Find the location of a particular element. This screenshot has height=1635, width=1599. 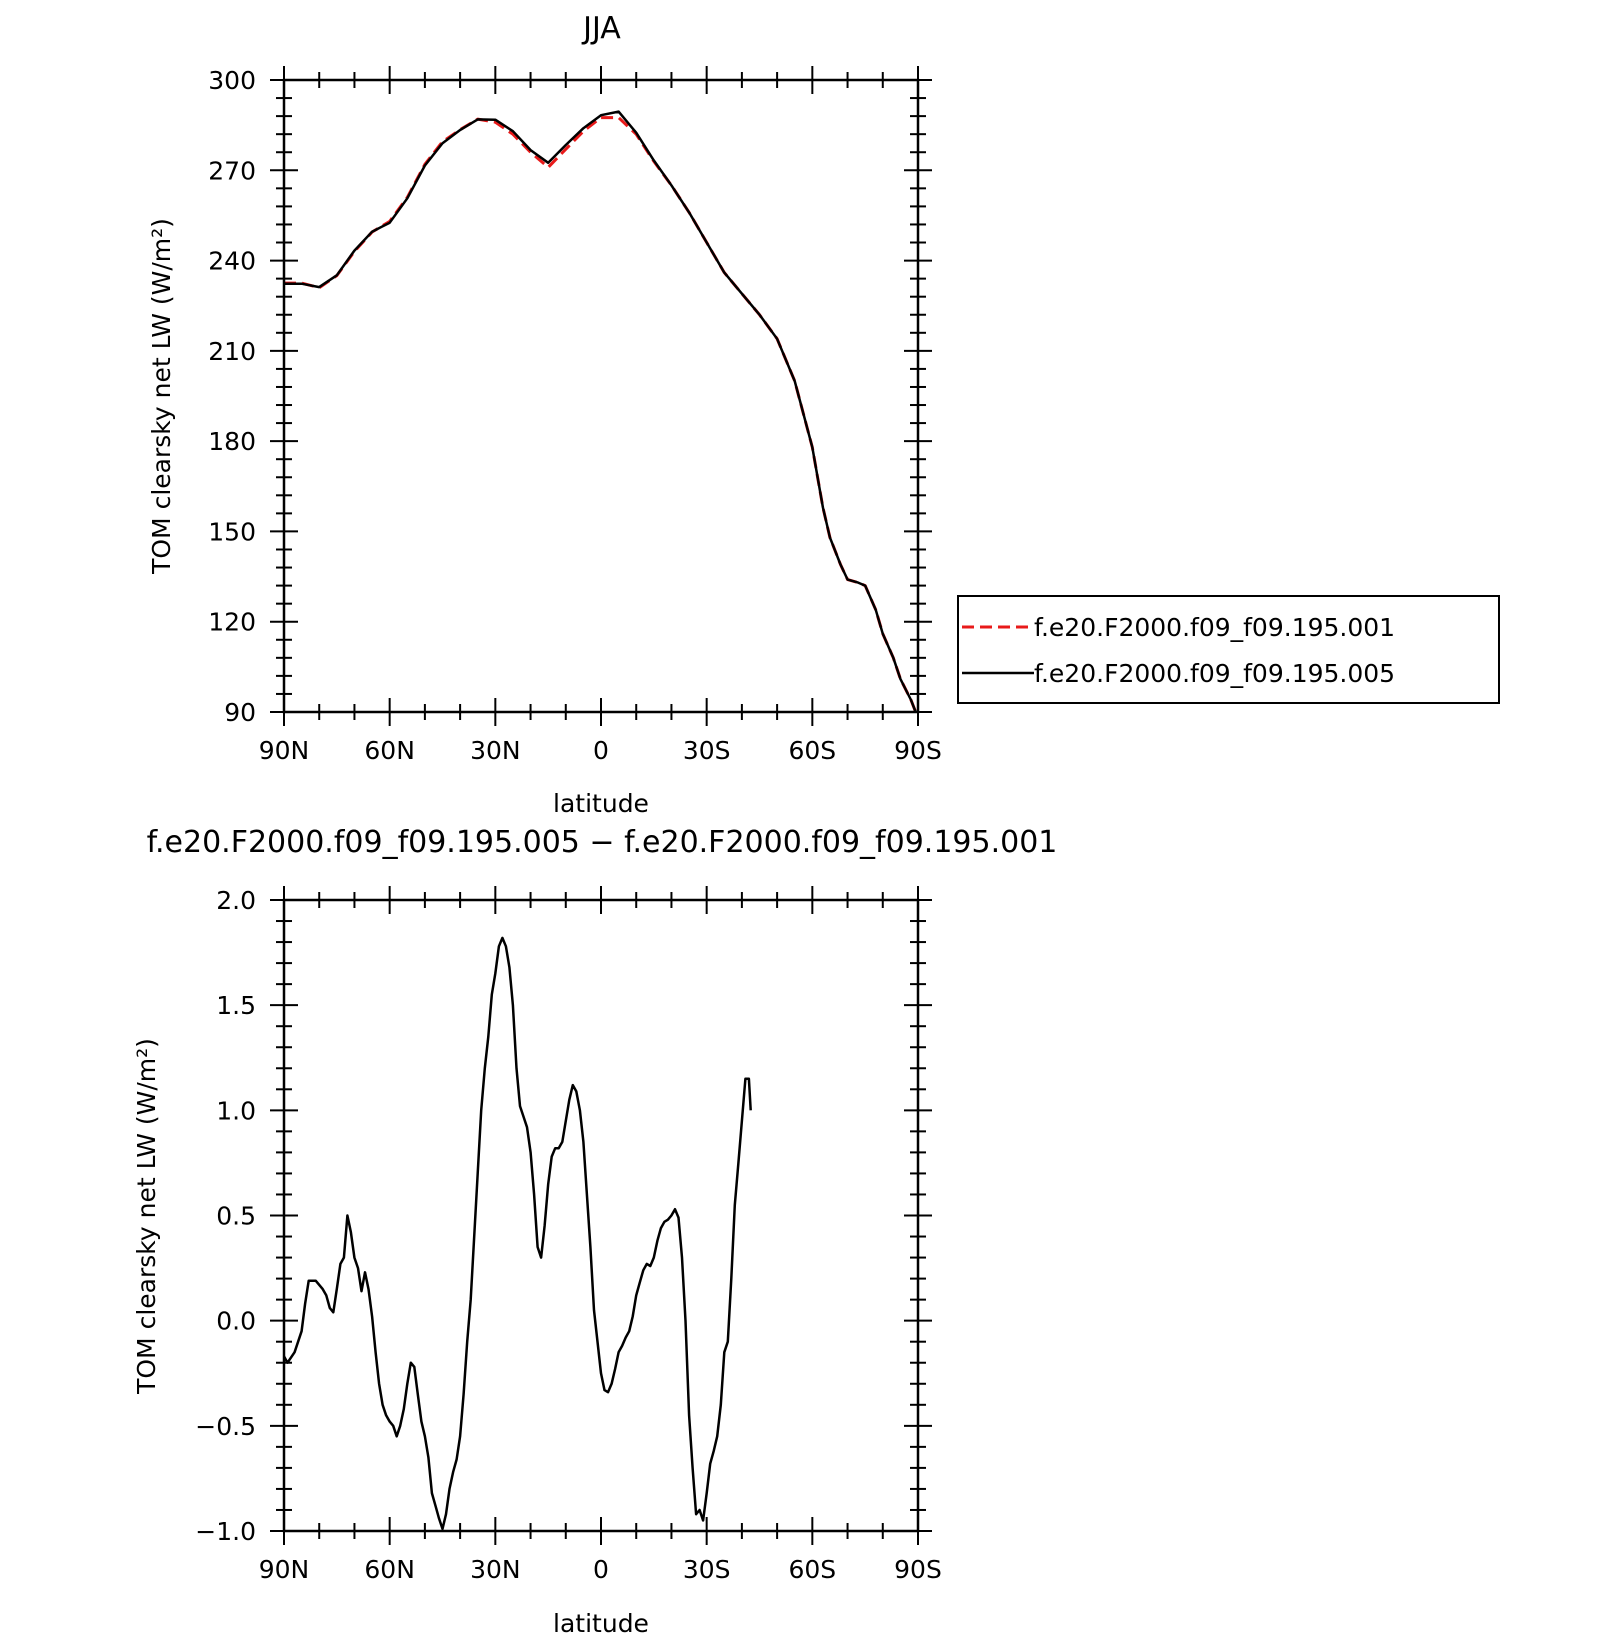

y-tick-label: 0.0 is located at coordinates (236, 1321).